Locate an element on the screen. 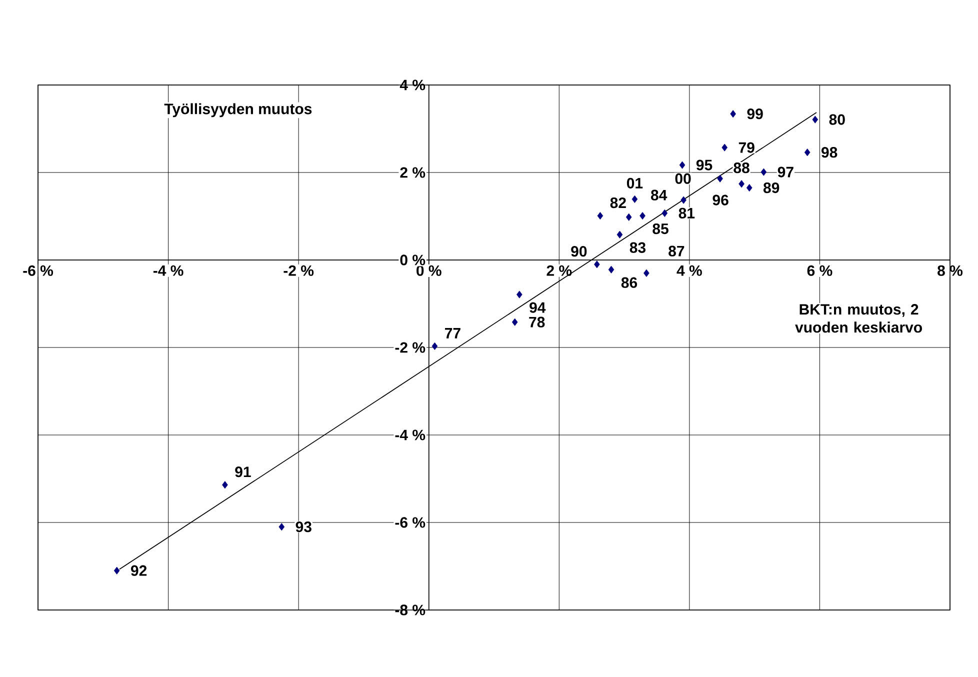  y-tick-label: 2 % is located at coordinates (413, 172).